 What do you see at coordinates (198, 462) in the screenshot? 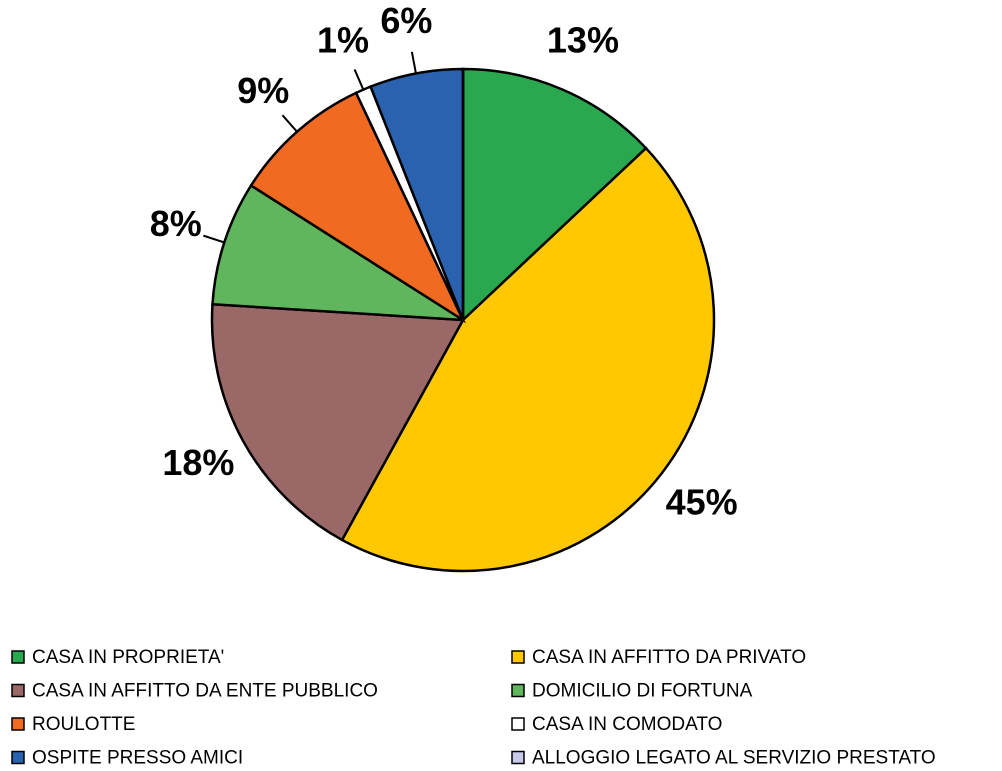
I see `data-label: 18%` at bounding box center [198, 462].